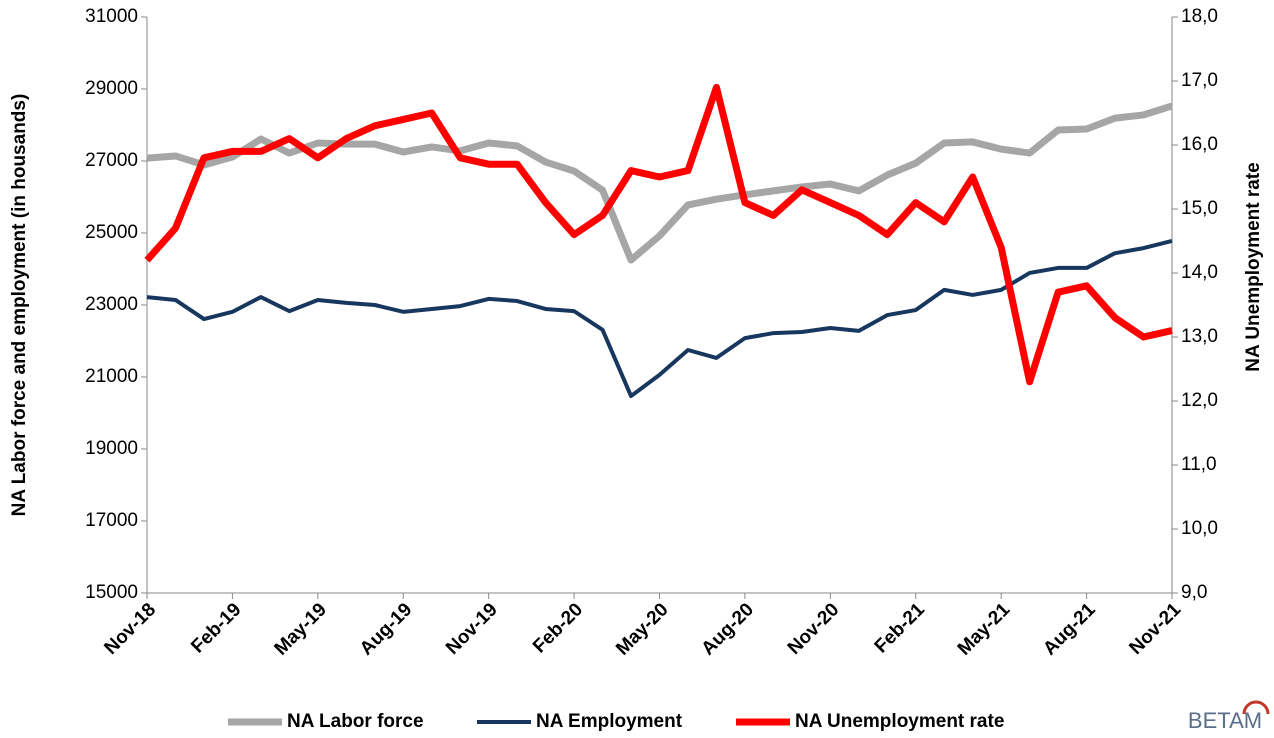  Describe the element at coordinates (216, 628) in the screenshot. I see `x-tick-label: Feb-19` at that location.